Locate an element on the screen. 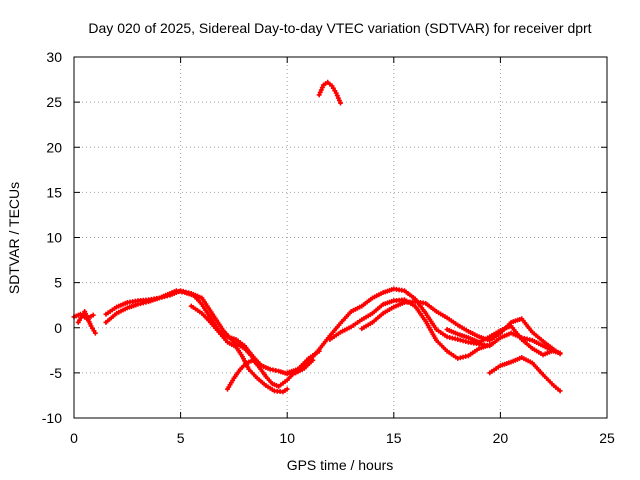  y-tick-label: -10 is located at coordinates (52, 418).